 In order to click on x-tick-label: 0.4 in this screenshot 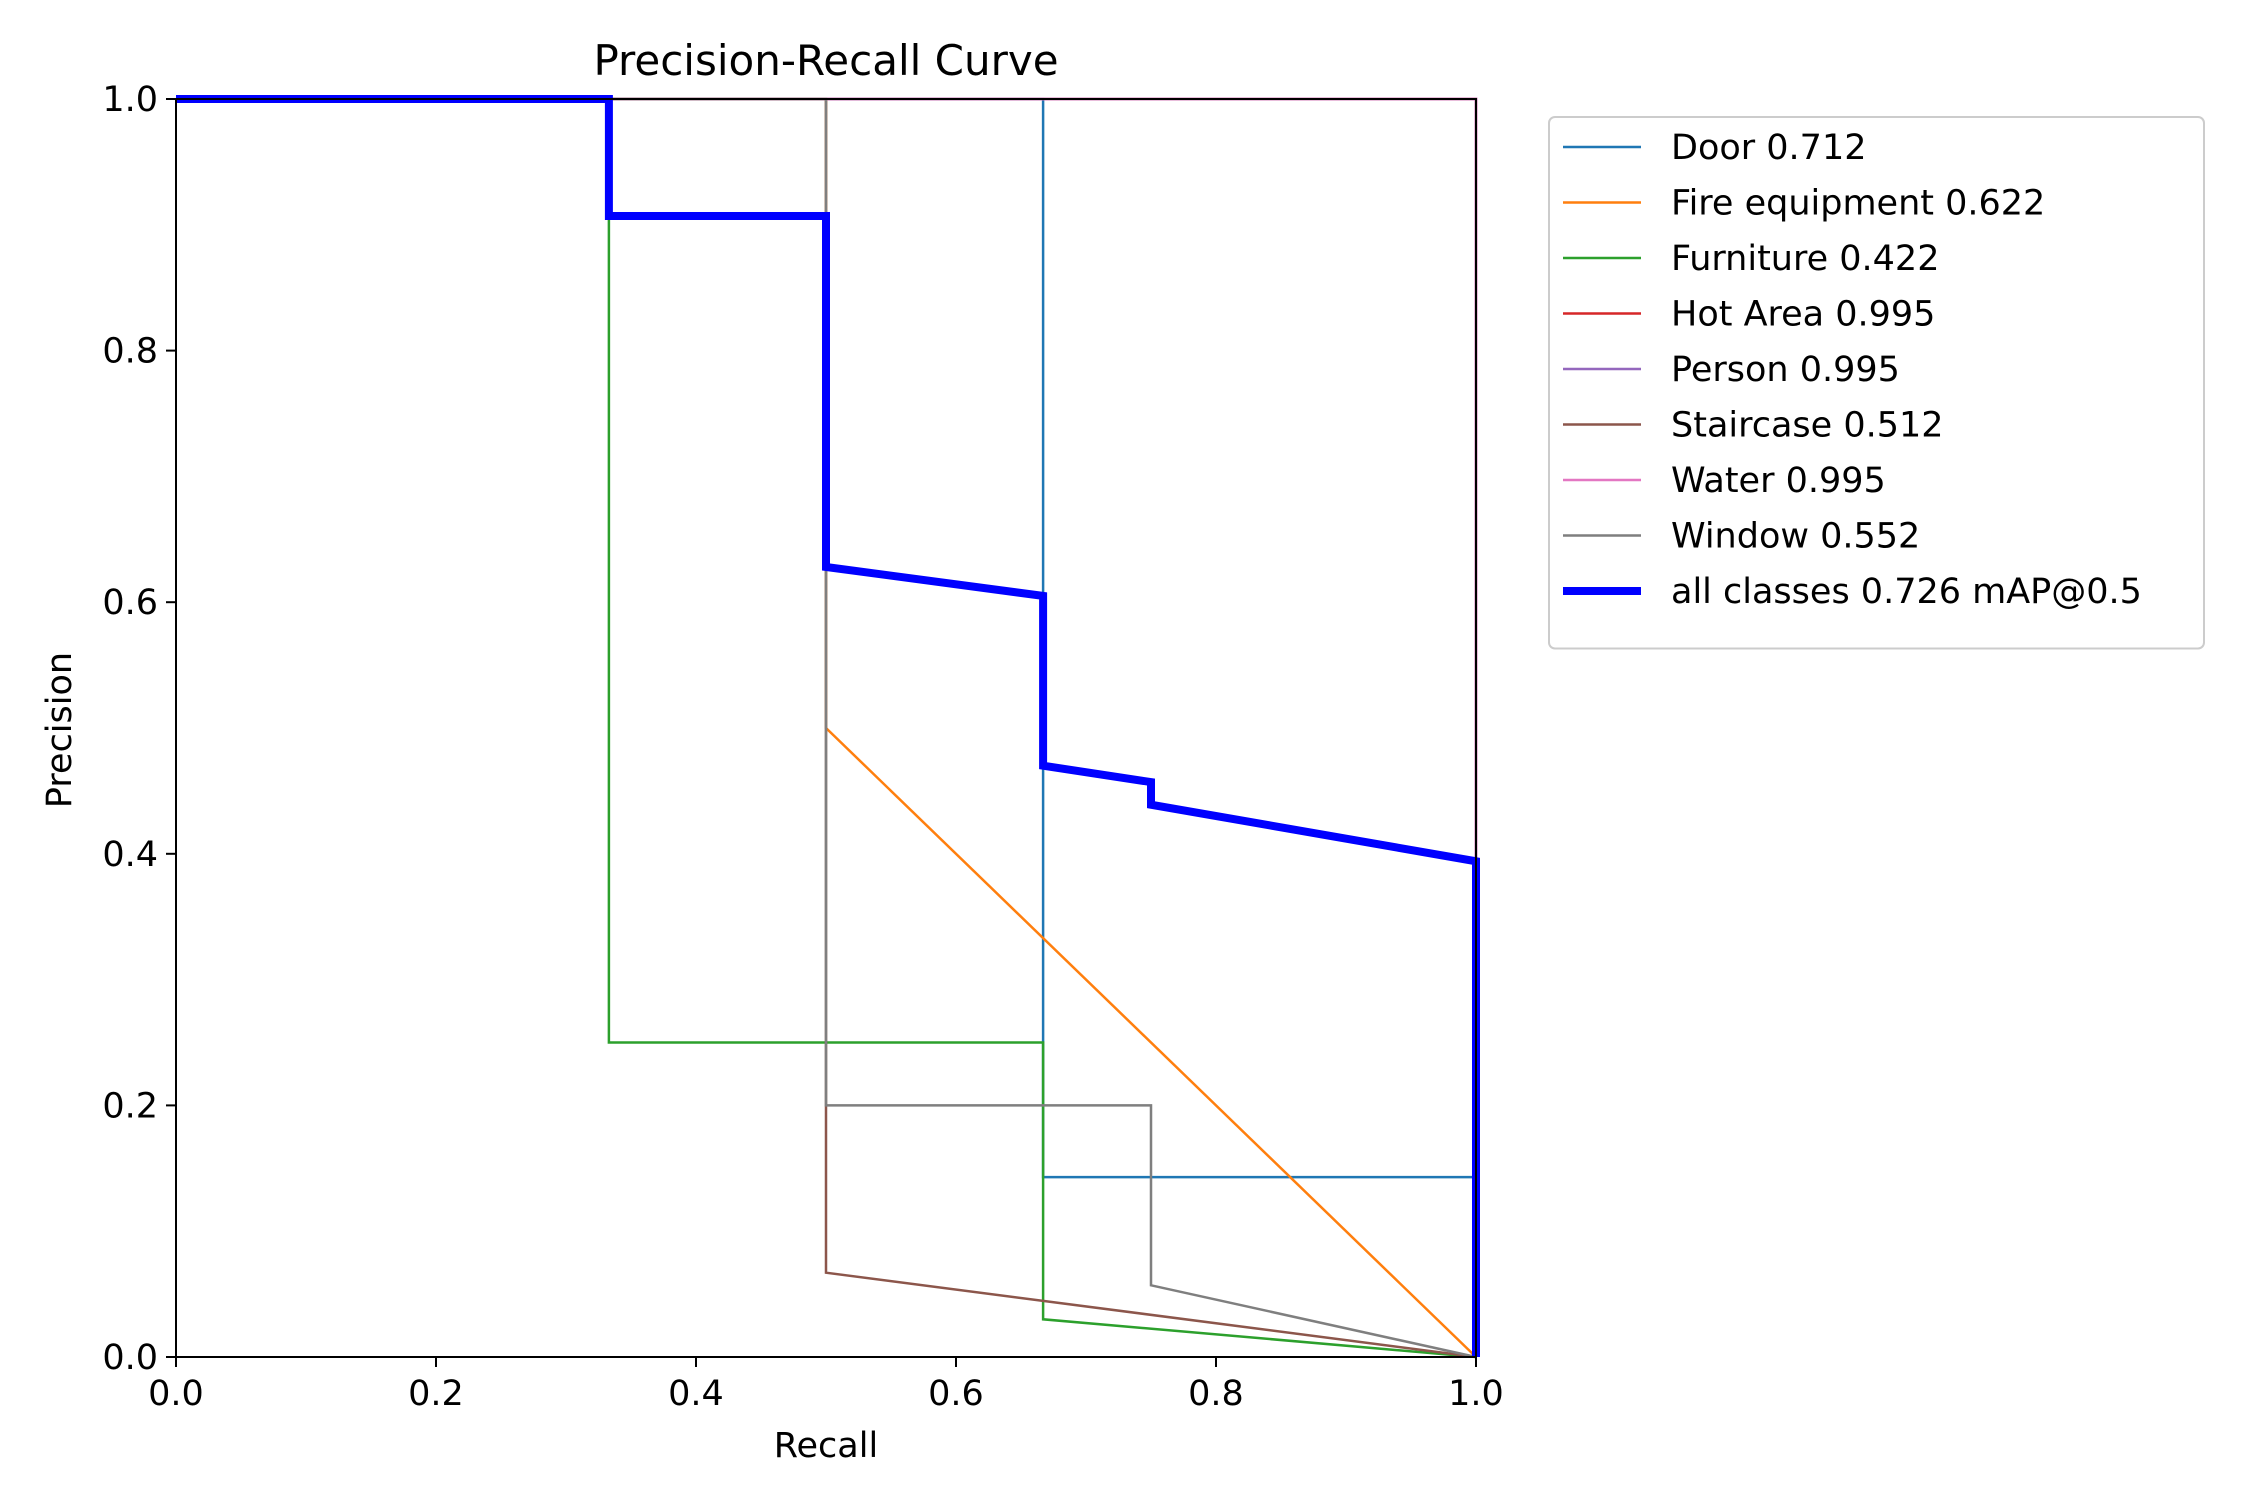, I will do `click(696, 1394)`.